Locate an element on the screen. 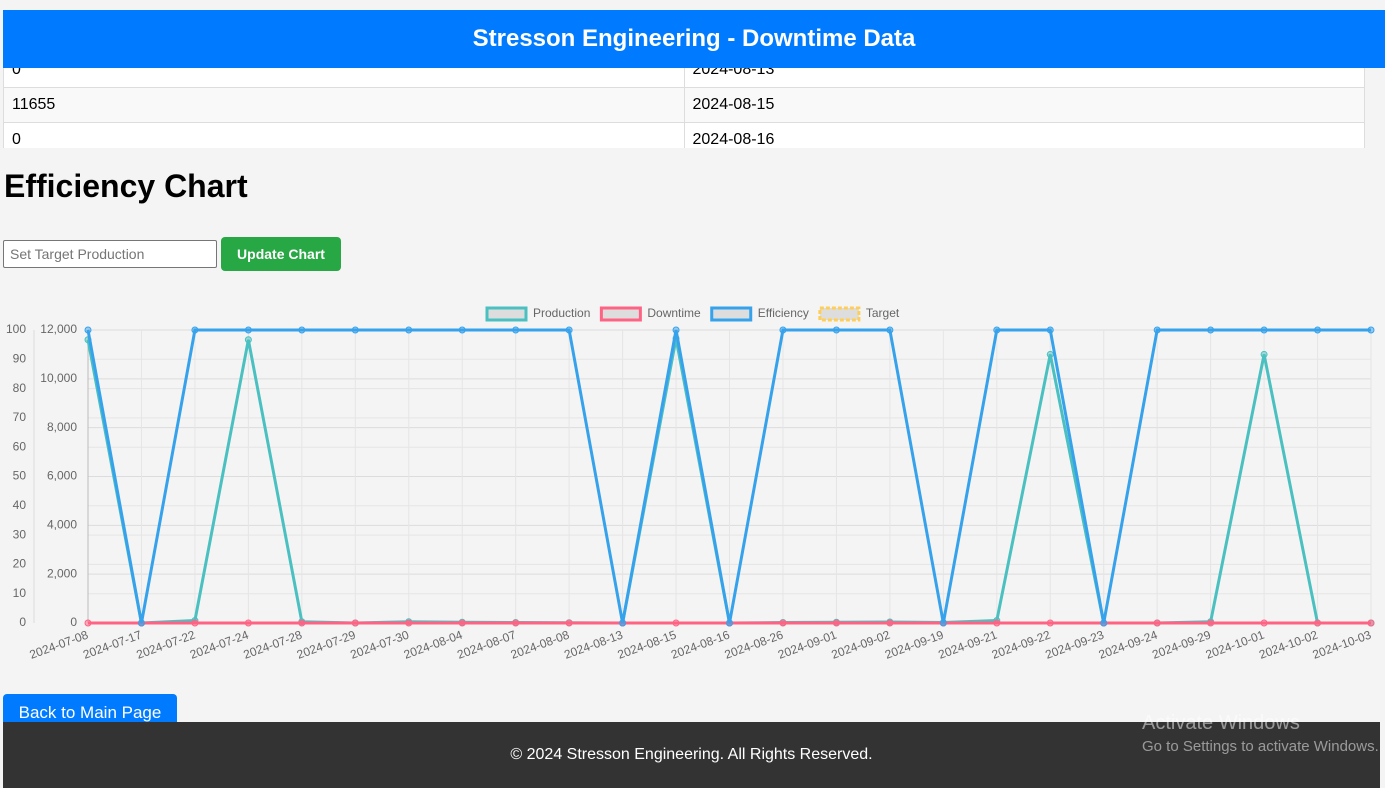  legend-label: Production is located at coordinates (561, 313).